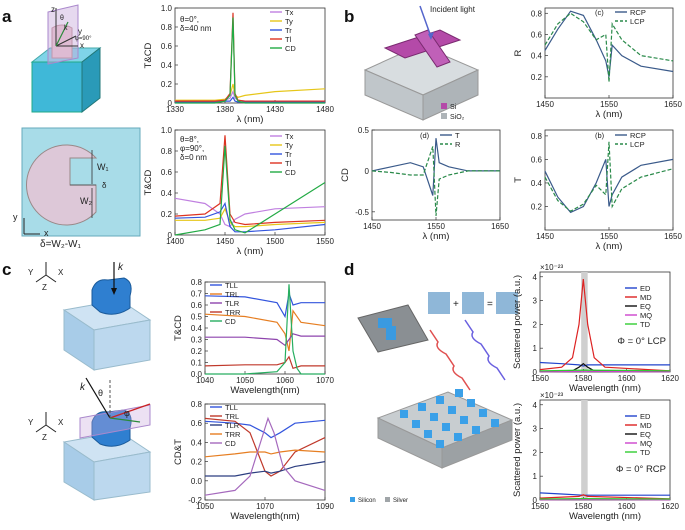 Image resolution: width=685 pixels, height=530 pixels. I want to click on series-line-t, so click(435, 167).